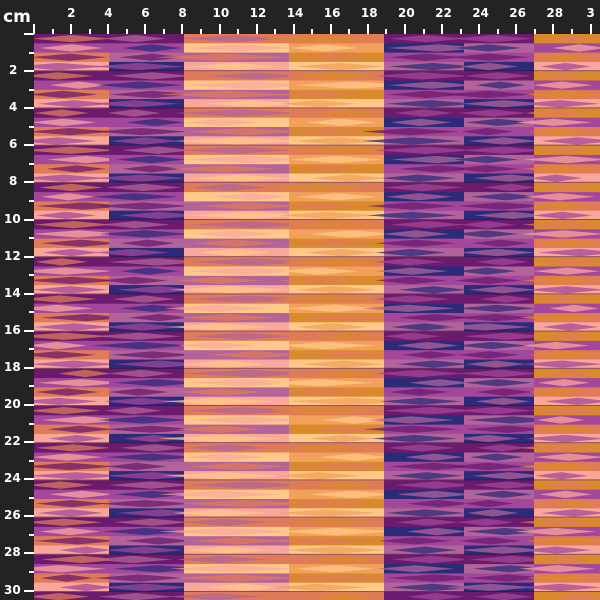  I want to click on ruler-left: 2 4 6 8 10 12 14 16 18 20 22 24 26 28 30, so click(17, 316).